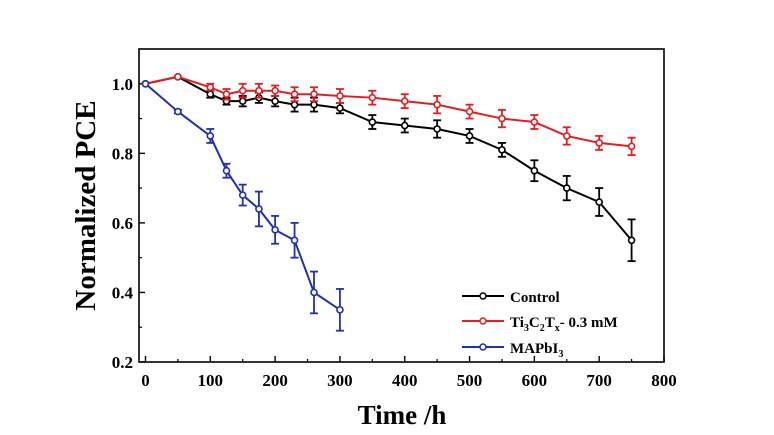  I want to click on legend-label-mapbi3: MAPbI3, so click(536, 350).